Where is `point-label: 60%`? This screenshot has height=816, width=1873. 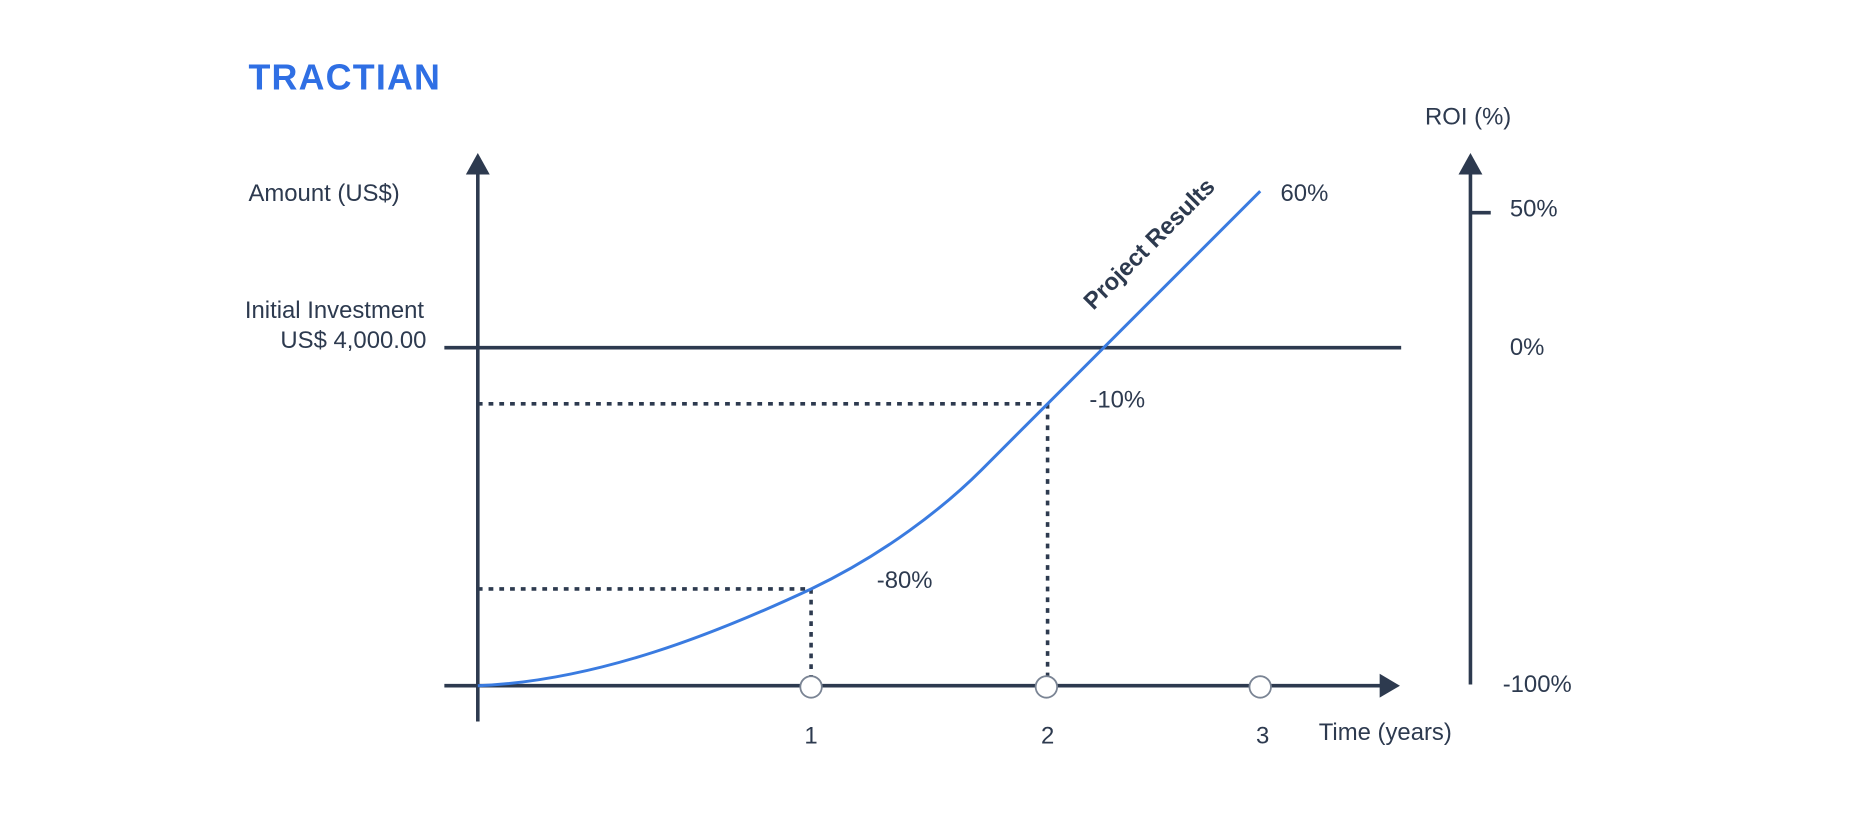
point-label: 60% is located at coordinates (1305, 193).